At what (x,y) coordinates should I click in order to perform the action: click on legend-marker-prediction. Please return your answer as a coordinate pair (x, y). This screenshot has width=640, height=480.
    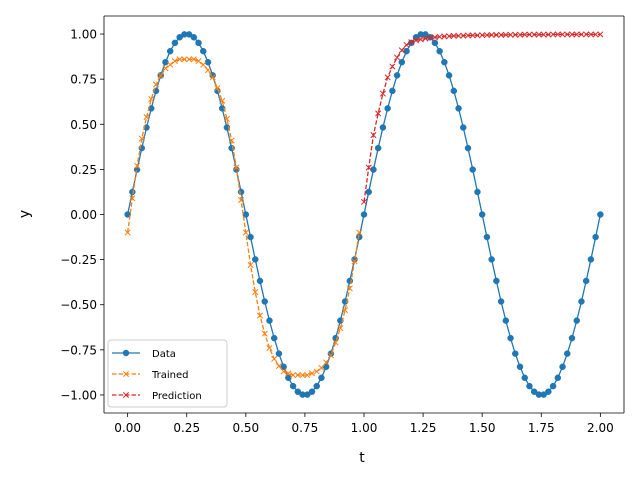
    Looking at the image, I should click on (126, 395).